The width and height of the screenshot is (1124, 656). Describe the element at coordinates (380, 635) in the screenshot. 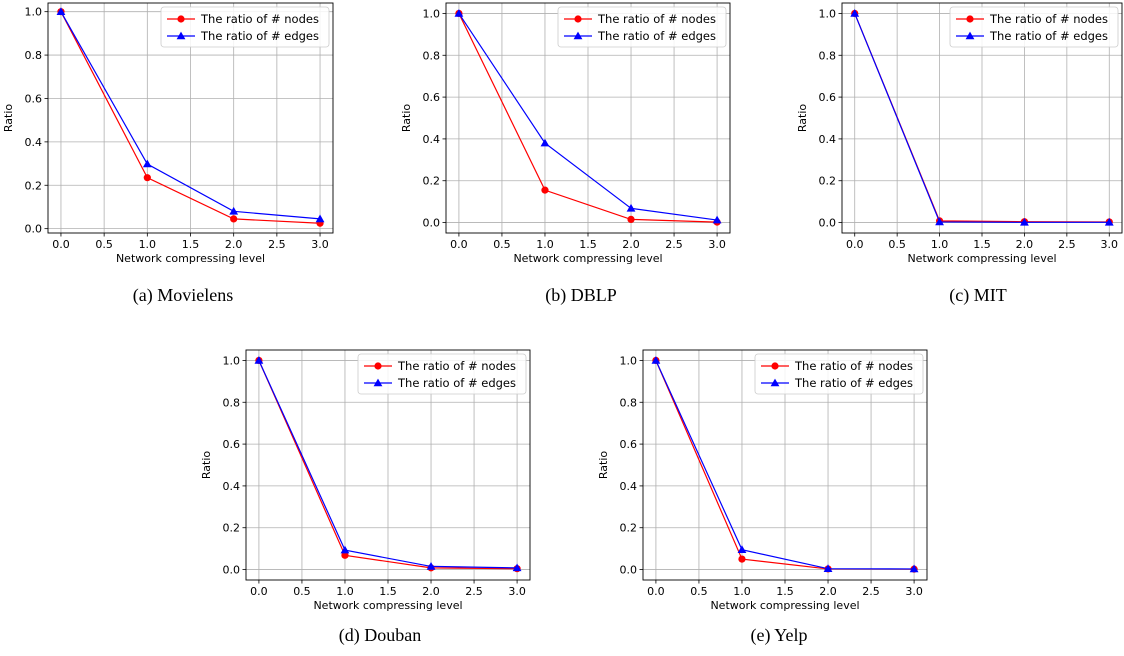

I see `subfigure-caption: (d) Douban` at that location.